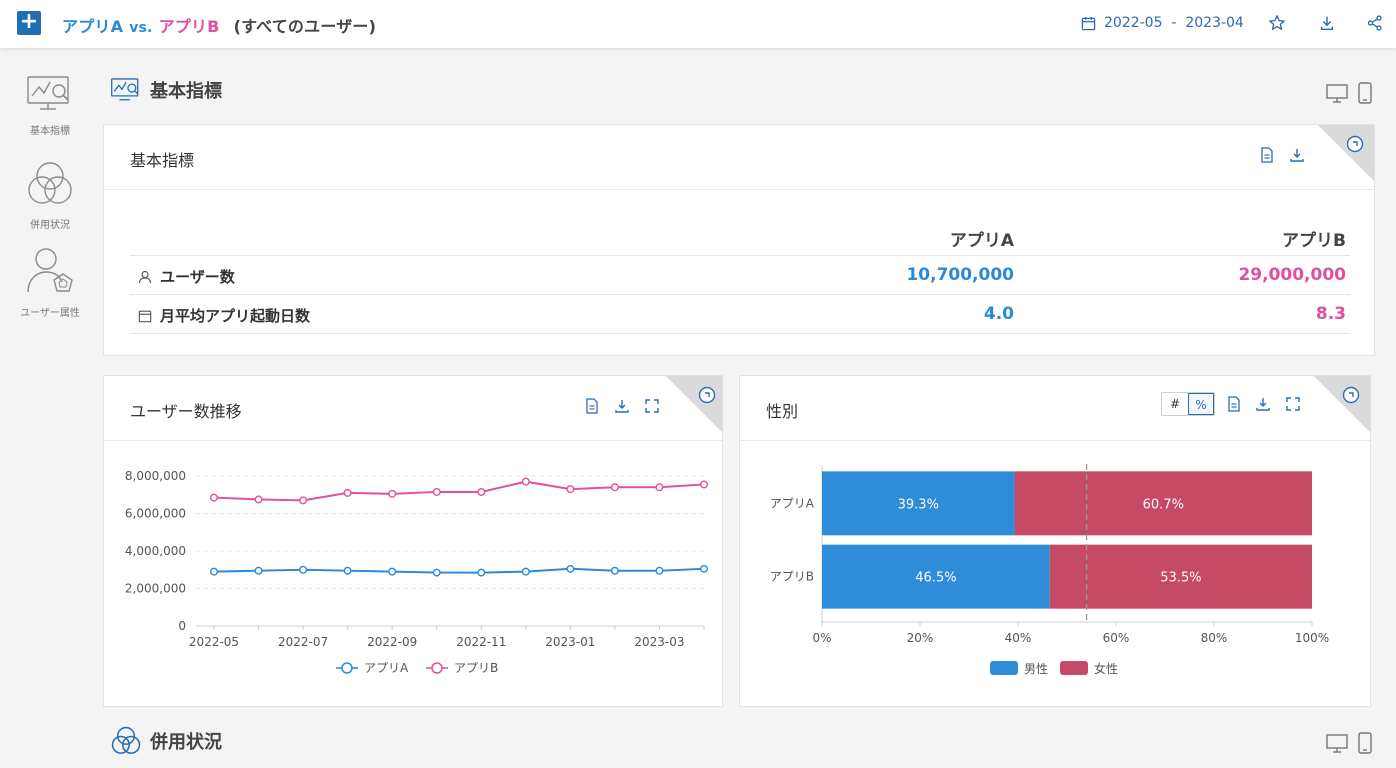  Describe the element at coordinates (481, 642) in the screenshot. I see `x-tick-label: 2022-11` at that location.